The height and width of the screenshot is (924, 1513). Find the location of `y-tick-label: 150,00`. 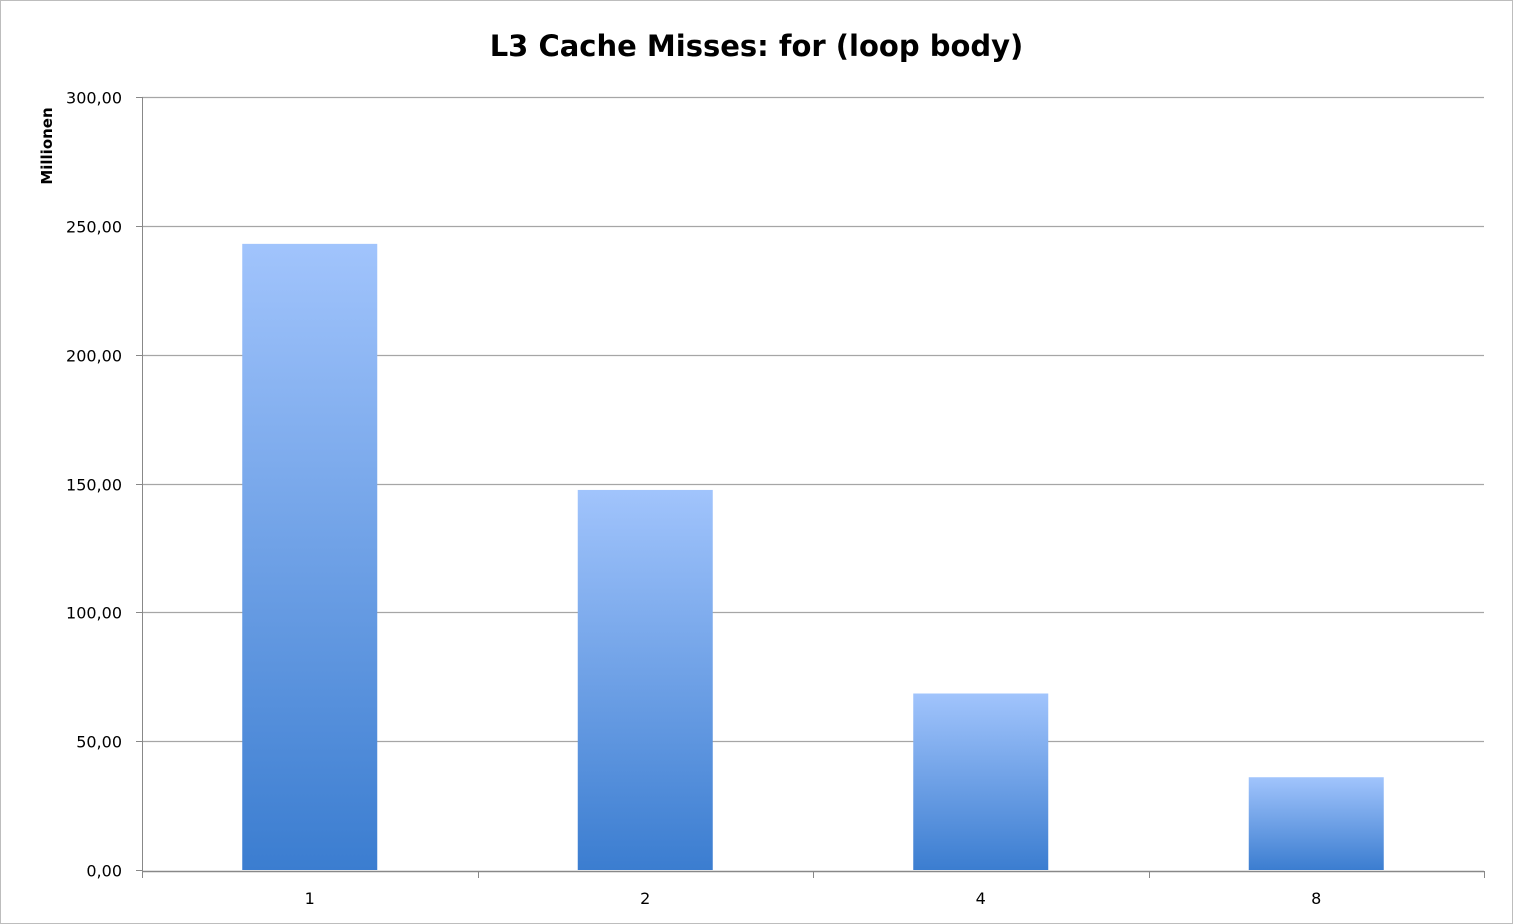

y-tick-label: 150,00 is located at coordinates (94, 485).